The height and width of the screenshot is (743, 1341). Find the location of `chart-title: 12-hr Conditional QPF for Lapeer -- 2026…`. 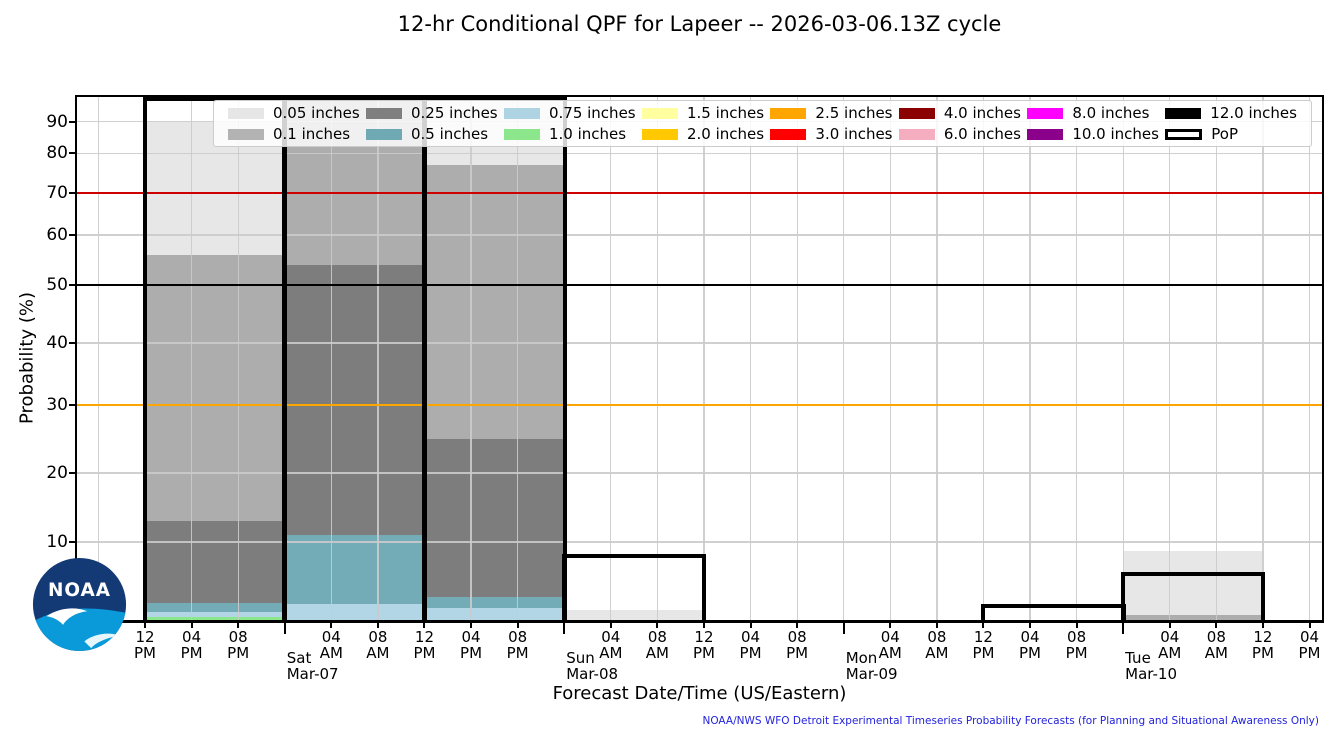

chart-title: 12-hr Conditional QPF for Lapeer -- 2026… is located at coordinates (699, 24).